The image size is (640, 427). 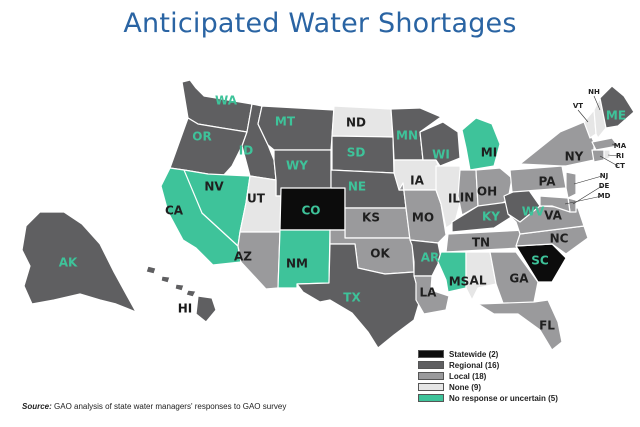 What do you see at coordinates (431, 387) in the screenshot?
I see `legend-swatch-none` at bounding box center [431, 387].